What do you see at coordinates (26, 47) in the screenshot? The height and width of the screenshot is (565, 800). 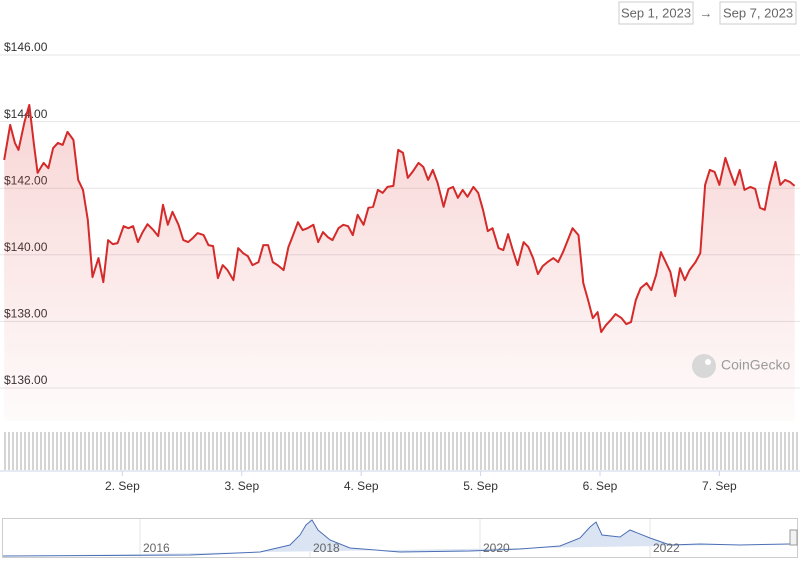 I see `y-tick-label: $146.00` at bounding box center [26, 47].